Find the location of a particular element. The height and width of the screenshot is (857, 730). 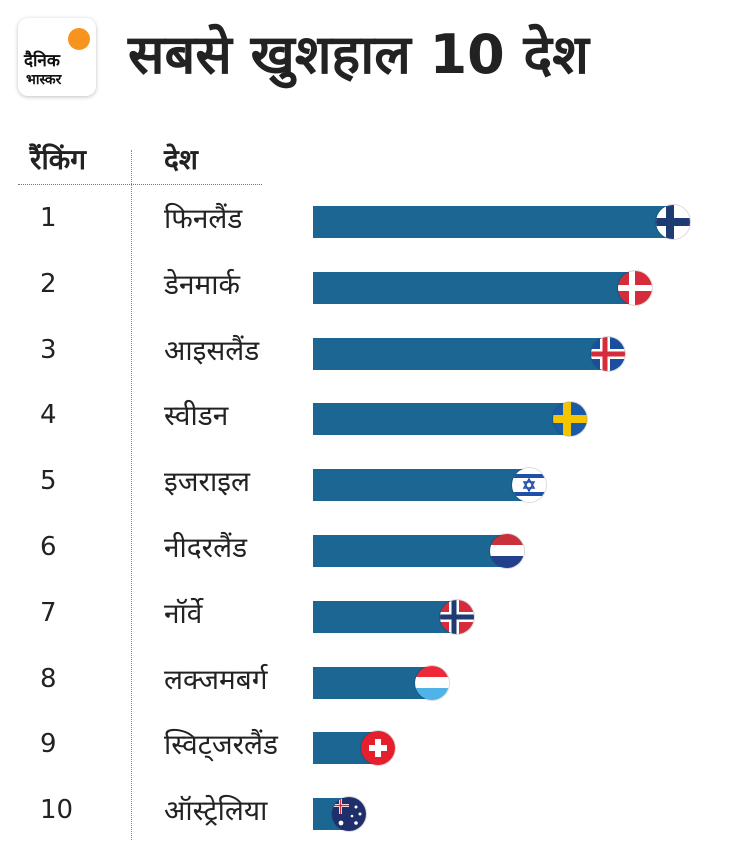

logo-text-line2: भास्कर is located at coordinates (44, 80).